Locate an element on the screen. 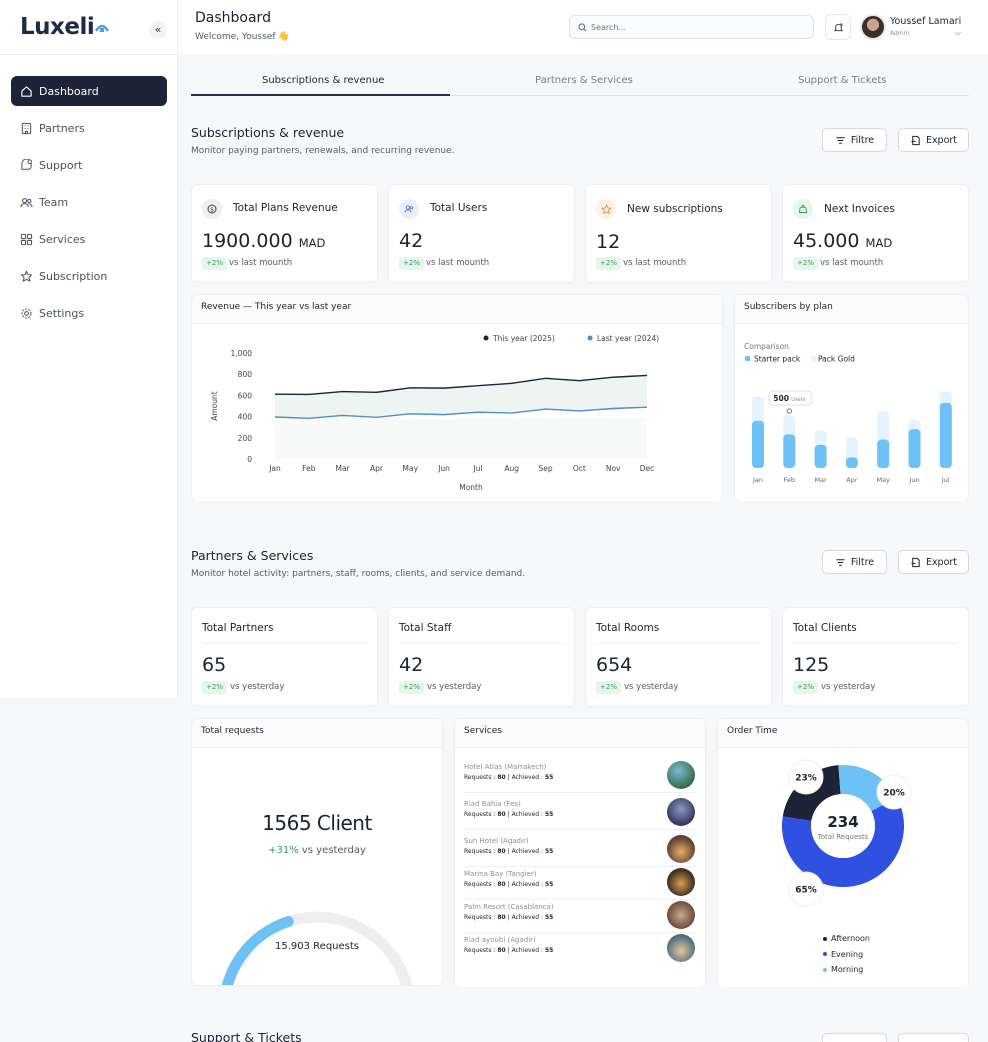  percent-label: 65% is located at coordinates (806, 891).